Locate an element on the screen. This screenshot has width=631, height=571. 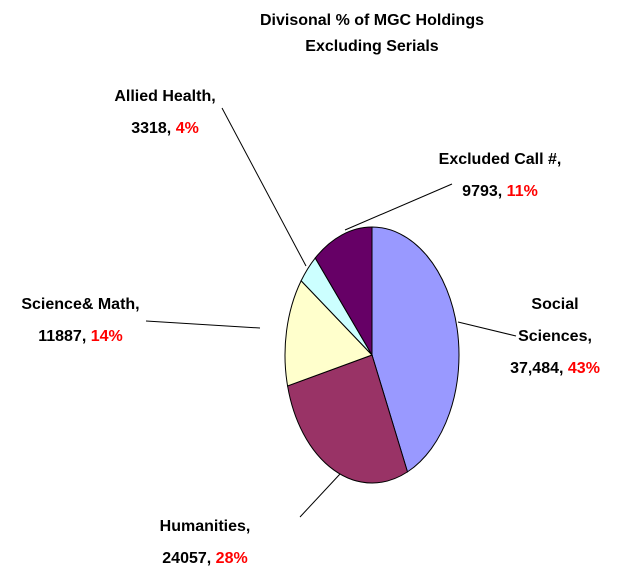
category-label: Social Sciences, is located at coordinates (555, 320).